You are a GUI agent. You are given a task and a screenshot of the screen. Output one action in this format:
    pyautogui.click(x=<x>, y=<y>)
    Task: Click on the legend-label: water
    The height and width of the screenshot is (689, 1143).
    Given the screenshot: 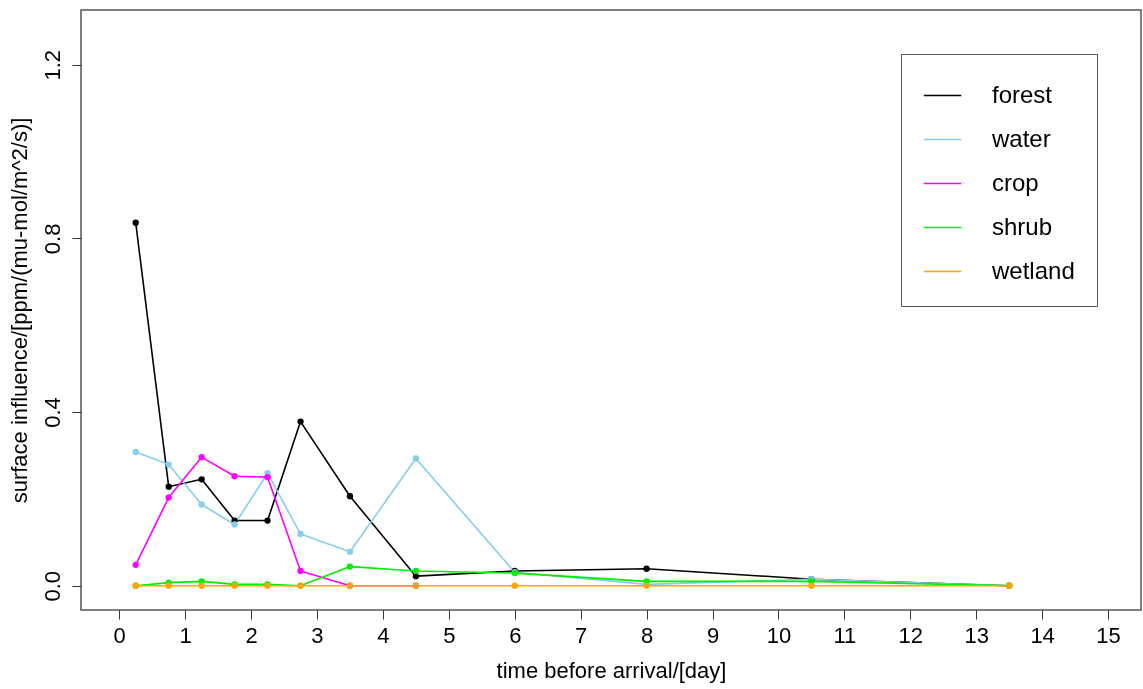 What is the action you would take?
    pyautogui.click(x=1021, y=138)
    